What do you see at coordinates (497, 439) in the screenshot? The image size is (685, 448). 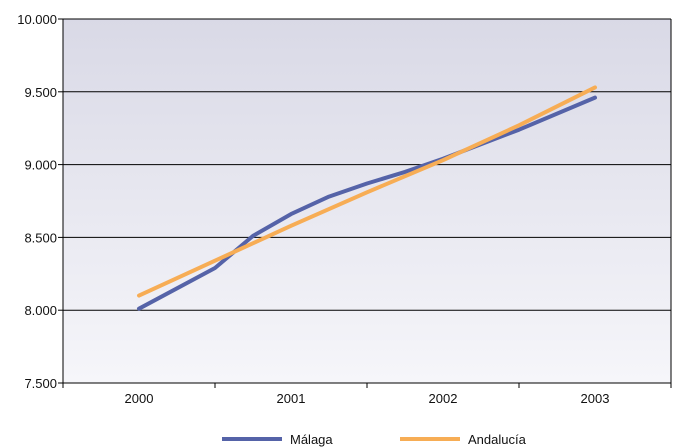 I see `legend-label: Andalucía` at bounding box center [497, 439].